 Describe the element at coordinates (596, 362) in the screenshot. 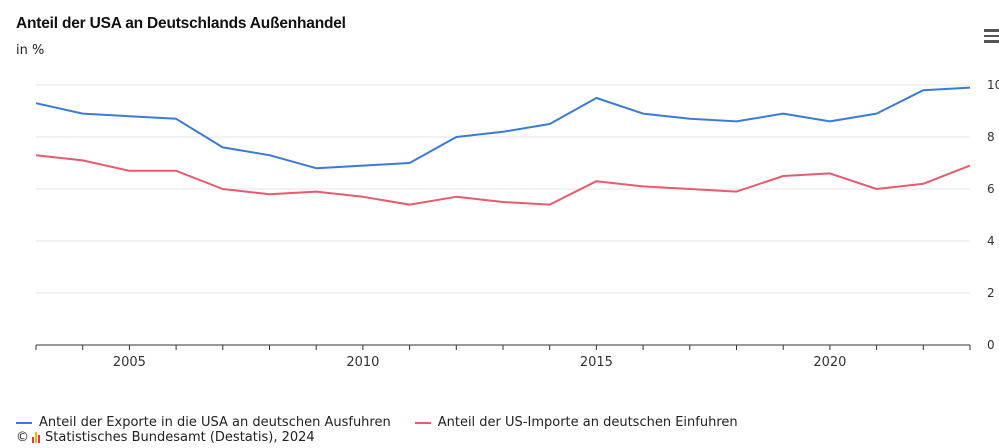

I see `x-tick-label: 2015` at that location.